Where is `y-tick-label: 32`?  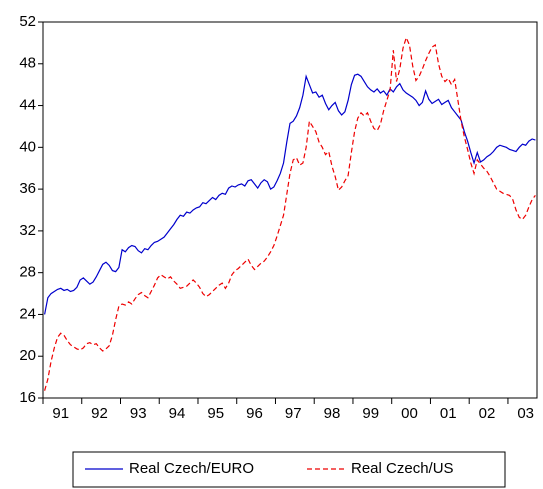 y-tick-label: 32 is located at coordinates (27, 230).